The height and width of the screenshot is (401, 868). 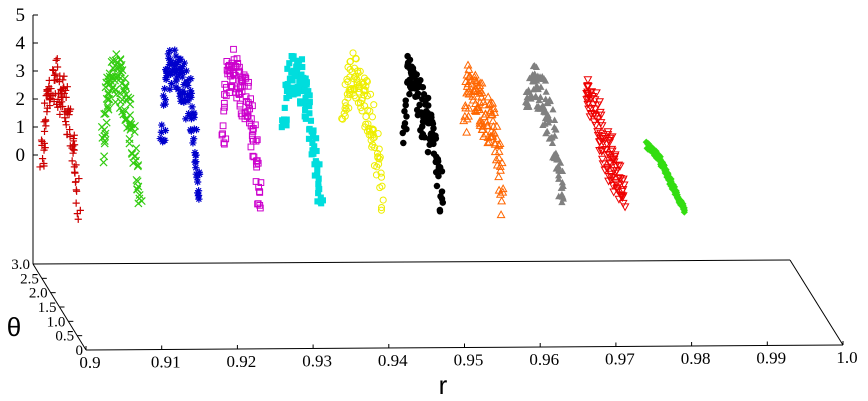 What do you see at coordinates (20, 265) in the screenshot?
I see `y-tick-label: 3.0` at bounding box center [20, 265].